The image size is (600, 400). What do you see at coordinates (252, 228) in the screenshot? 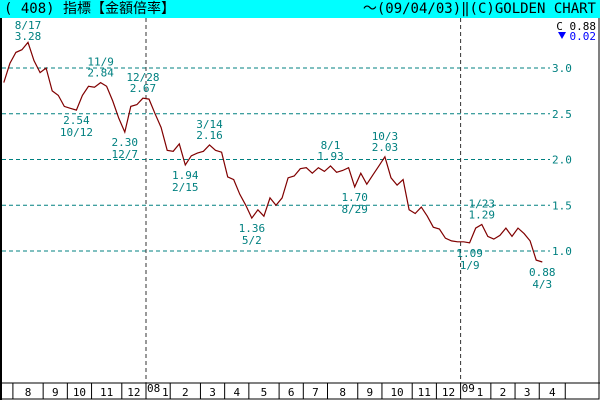
I see `annotation-value: 1.36` at bounding box center [252, 228].